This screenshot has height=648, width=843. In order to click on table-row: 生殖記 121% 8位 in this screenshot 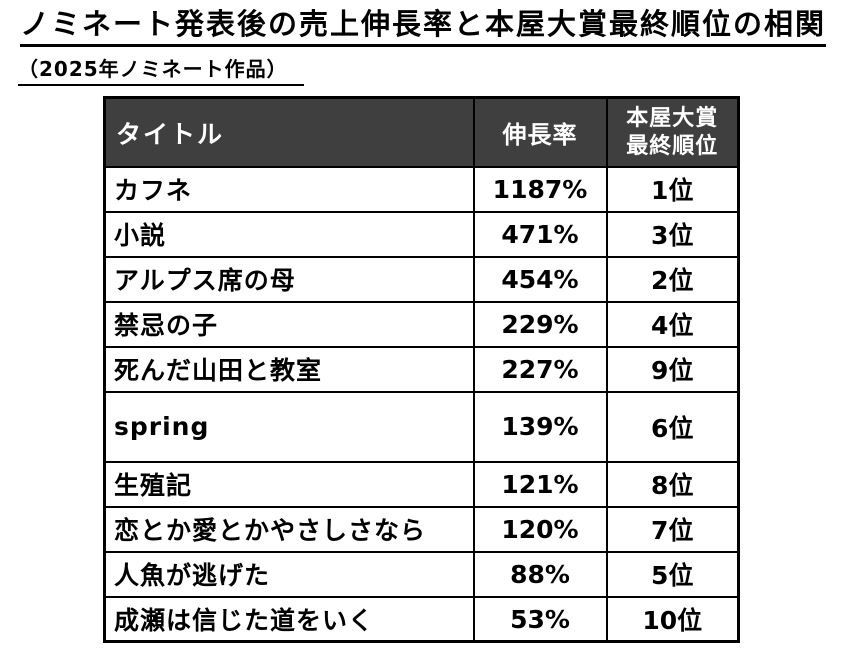, I will do `click(421, 484)`.